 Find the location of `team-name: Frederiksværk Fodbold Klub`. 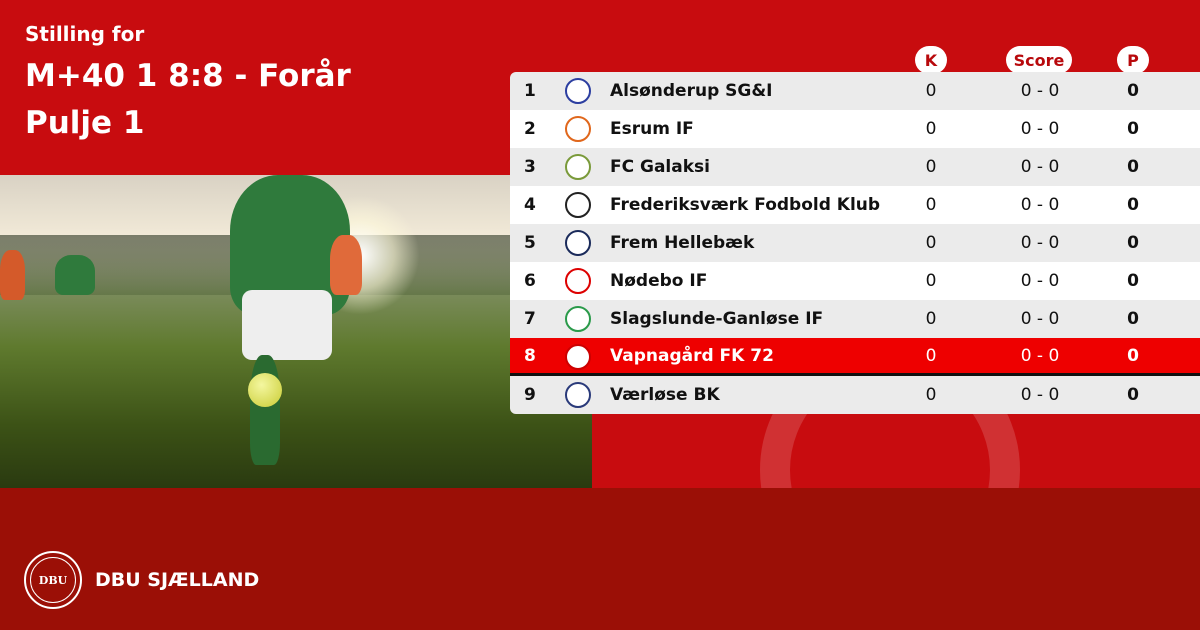

team-name: Frederiksværk Fodbold Klub is located at coordinates (745, 205).